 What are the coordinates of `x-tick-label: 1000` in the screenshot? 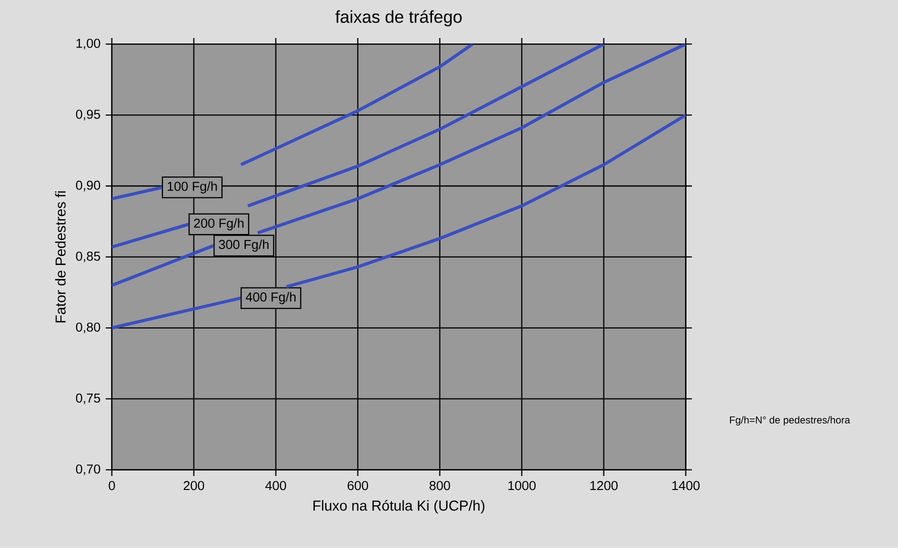 It's located at (522, 485).